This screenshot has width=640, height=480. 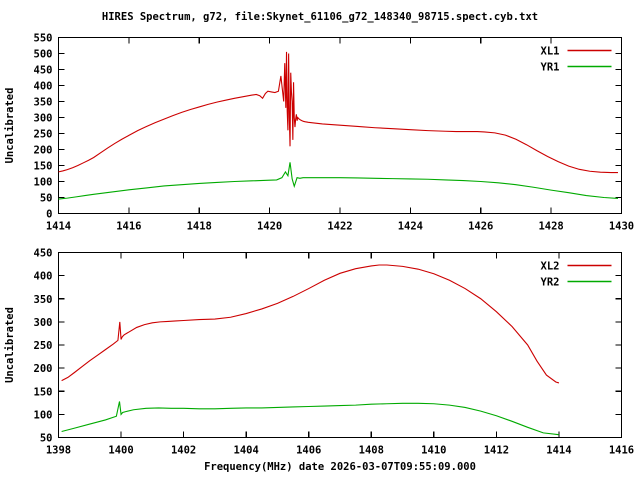 I want to click on legend-label-xl1: XL1, so click(x=550, y=52).